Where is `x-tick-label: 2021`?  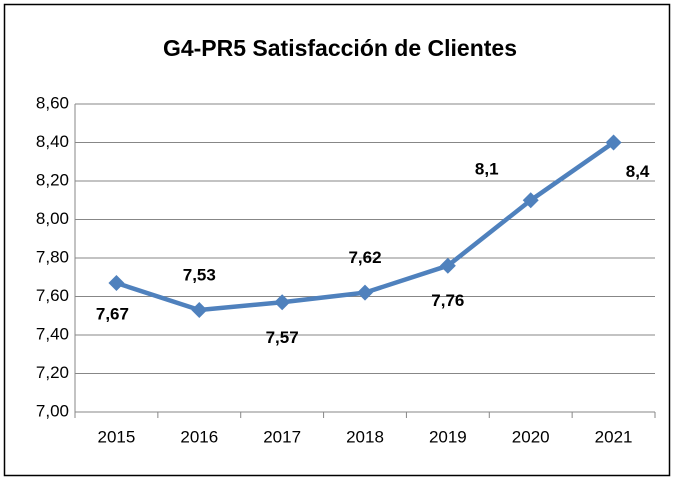
x-tick-label: 2021 is located at coordinates (614, 436).